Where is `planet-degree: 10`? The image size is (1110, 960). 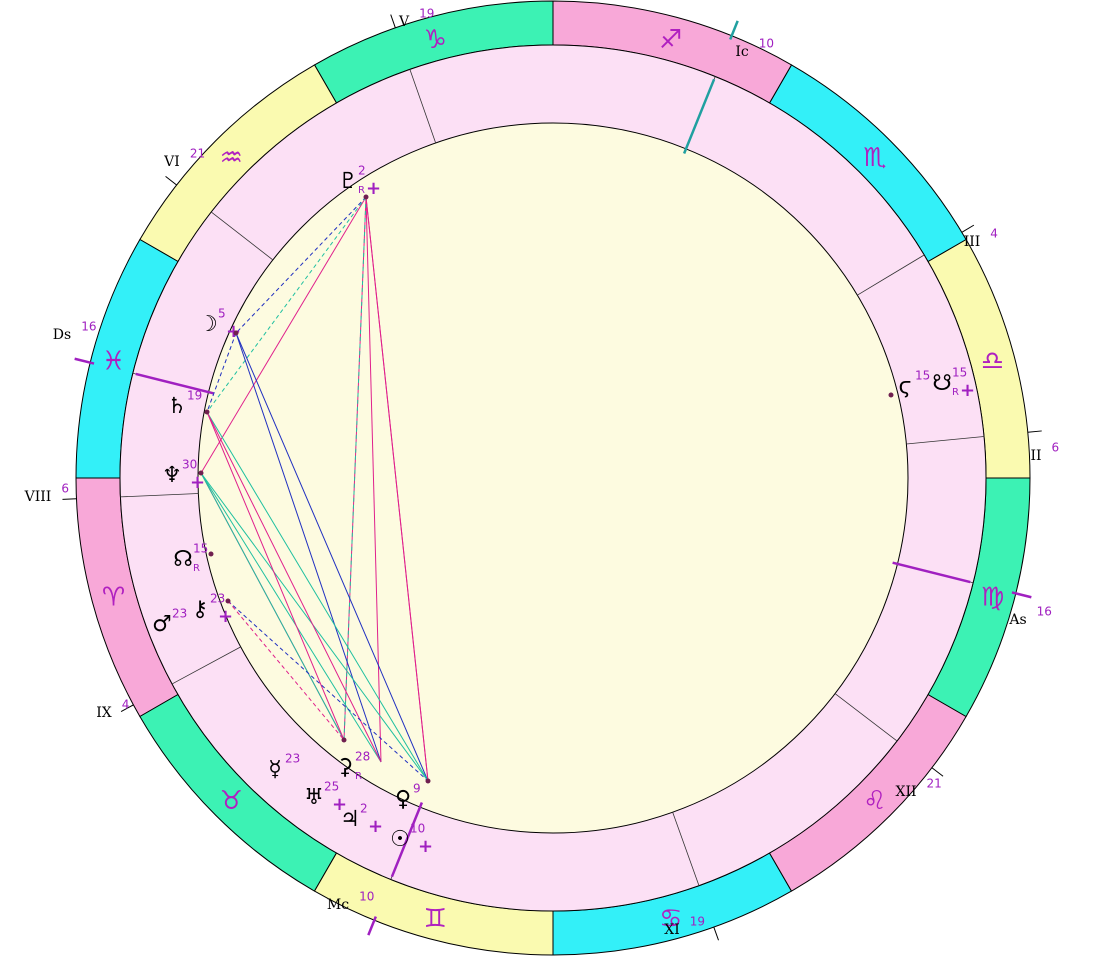 planet-degree: 10 is located at coordinates (417, 829).